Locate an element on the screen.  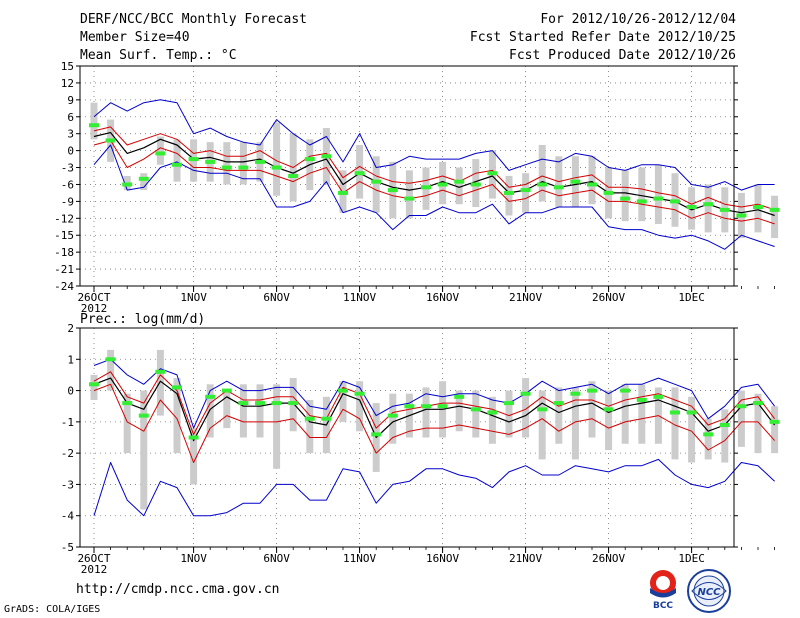
member-size: Member Size=40 is located at coordinates (135, 37).